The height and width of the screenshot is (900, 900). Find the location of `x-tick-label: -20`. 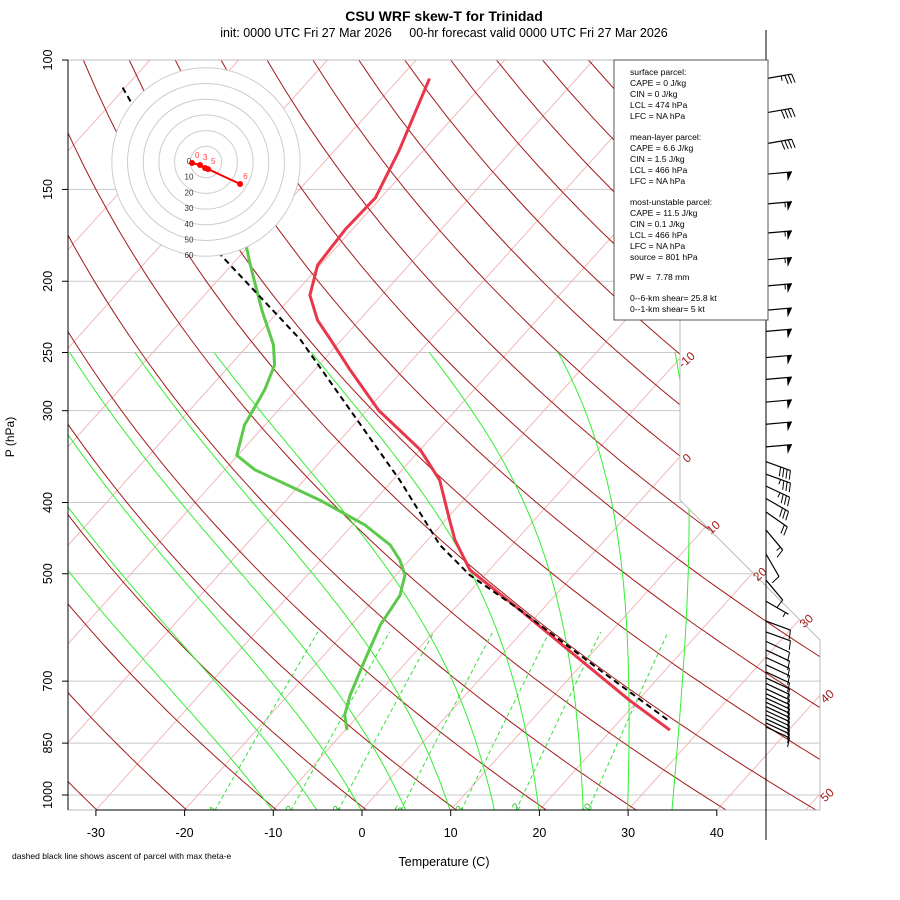

x-tick-label: -20 is located at coordinates (185, 833).